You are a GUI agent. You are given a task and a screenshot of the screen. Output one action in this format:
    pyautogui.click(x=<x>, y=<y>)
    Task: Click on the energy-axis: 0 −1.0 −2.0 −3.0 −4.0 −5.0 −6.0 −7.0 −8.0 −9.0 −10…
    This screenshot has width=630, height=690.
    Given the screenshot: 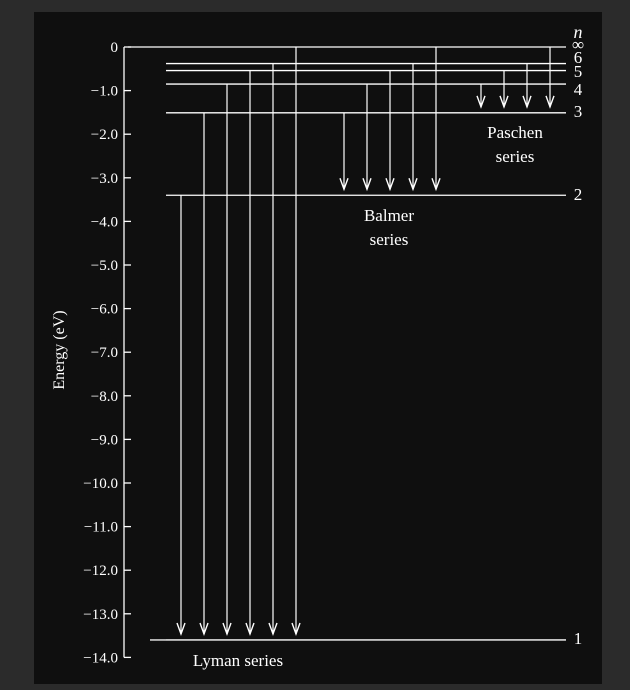 What is the action you would take?
    pyautogui.click(x=107, y=353)
    